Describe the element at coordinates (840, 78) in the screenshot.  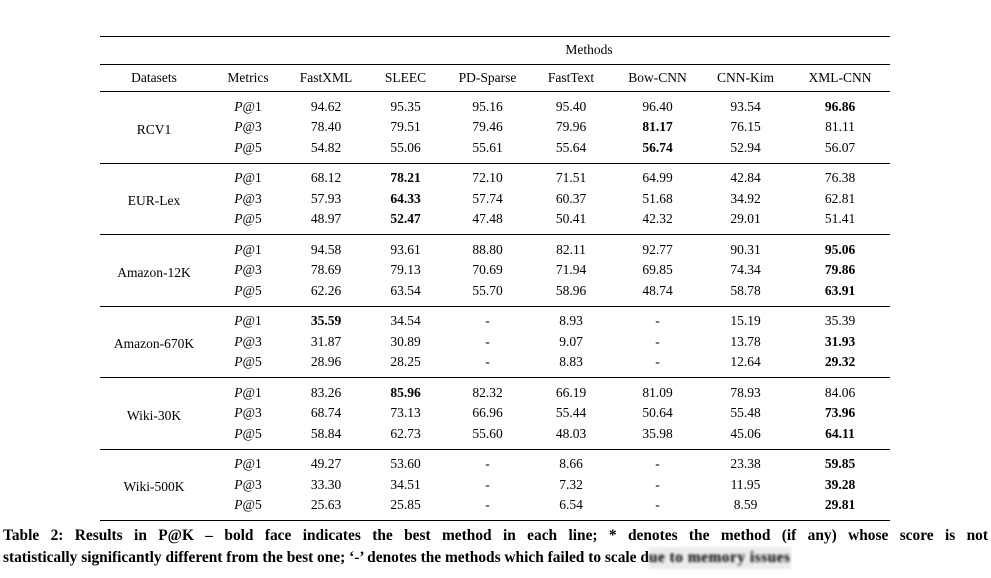
I see `column-header-xml-cnn: XML-CNN` at that location.